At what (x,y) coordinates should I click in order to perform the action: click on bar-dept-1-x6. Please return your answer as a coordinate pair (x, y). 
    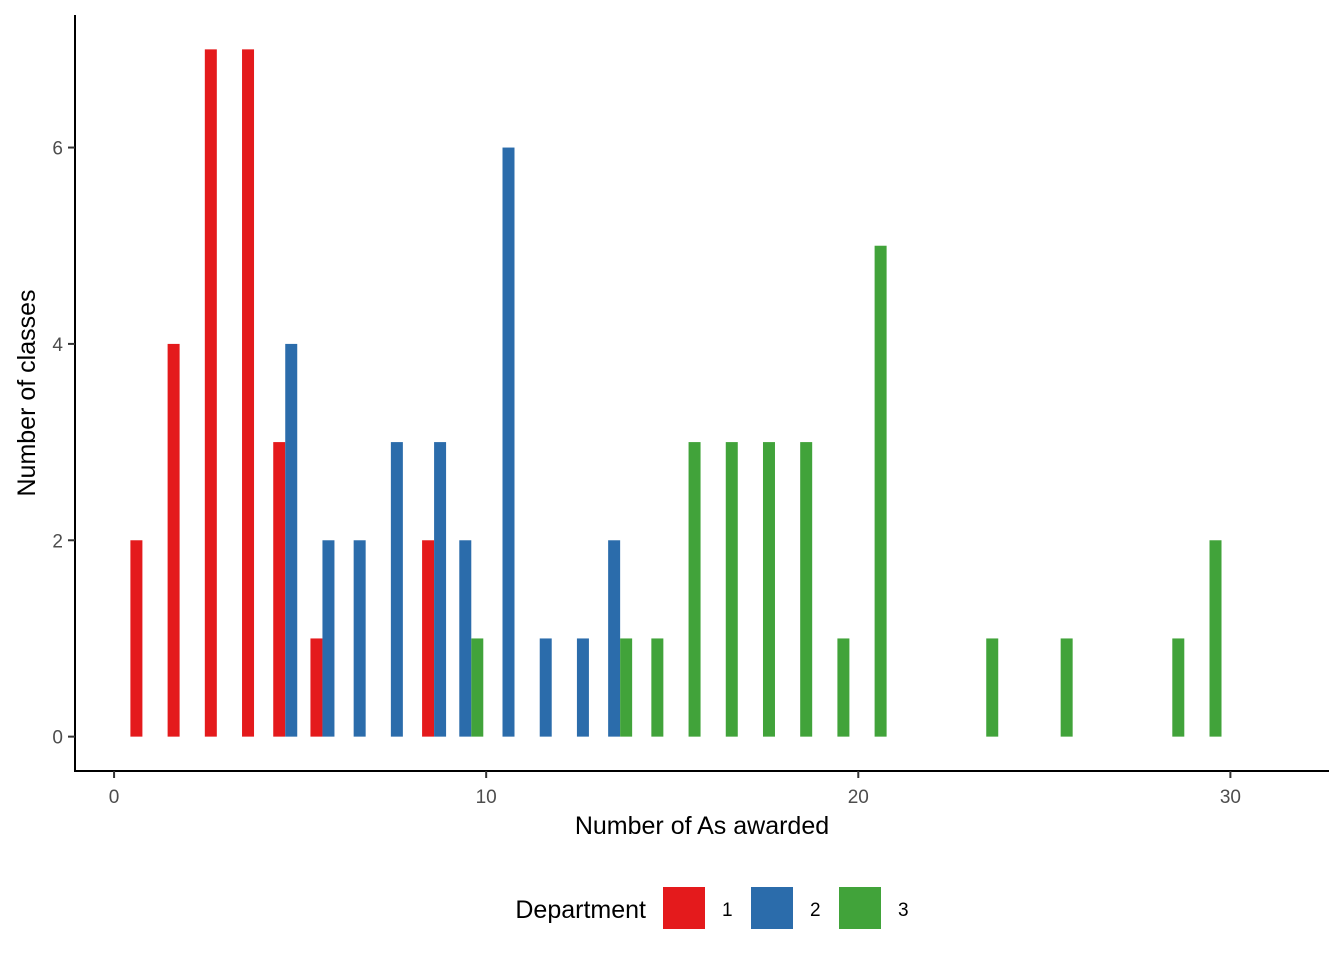
    Looking at the image, I should click on (316, 687).